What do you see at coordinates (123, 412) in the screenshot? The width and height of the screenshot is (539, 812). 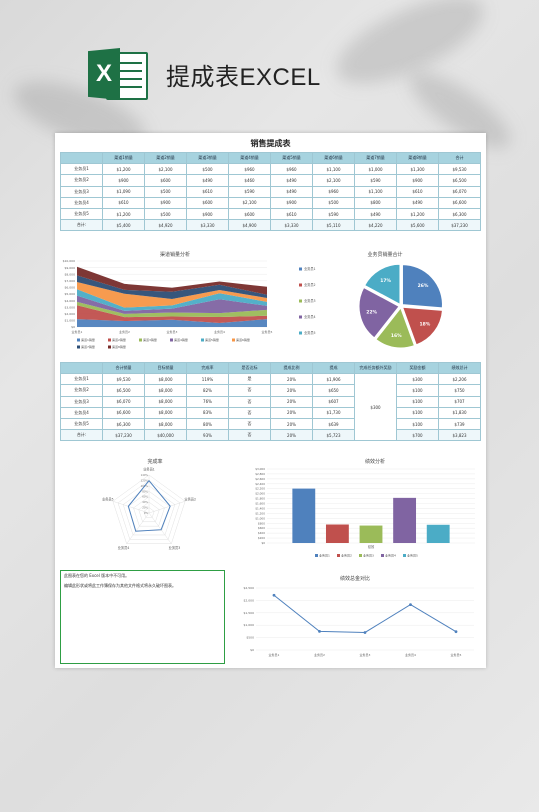 I see `table-cell: $6,600` at bounding box center [123, 412].